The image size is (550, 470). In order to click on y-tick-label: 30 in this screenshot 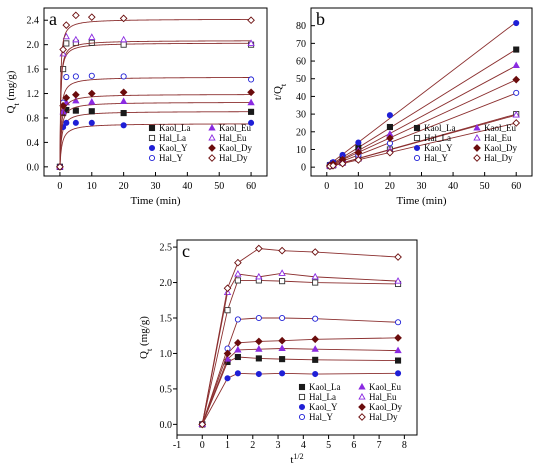, I will do `click(301, 115)`.